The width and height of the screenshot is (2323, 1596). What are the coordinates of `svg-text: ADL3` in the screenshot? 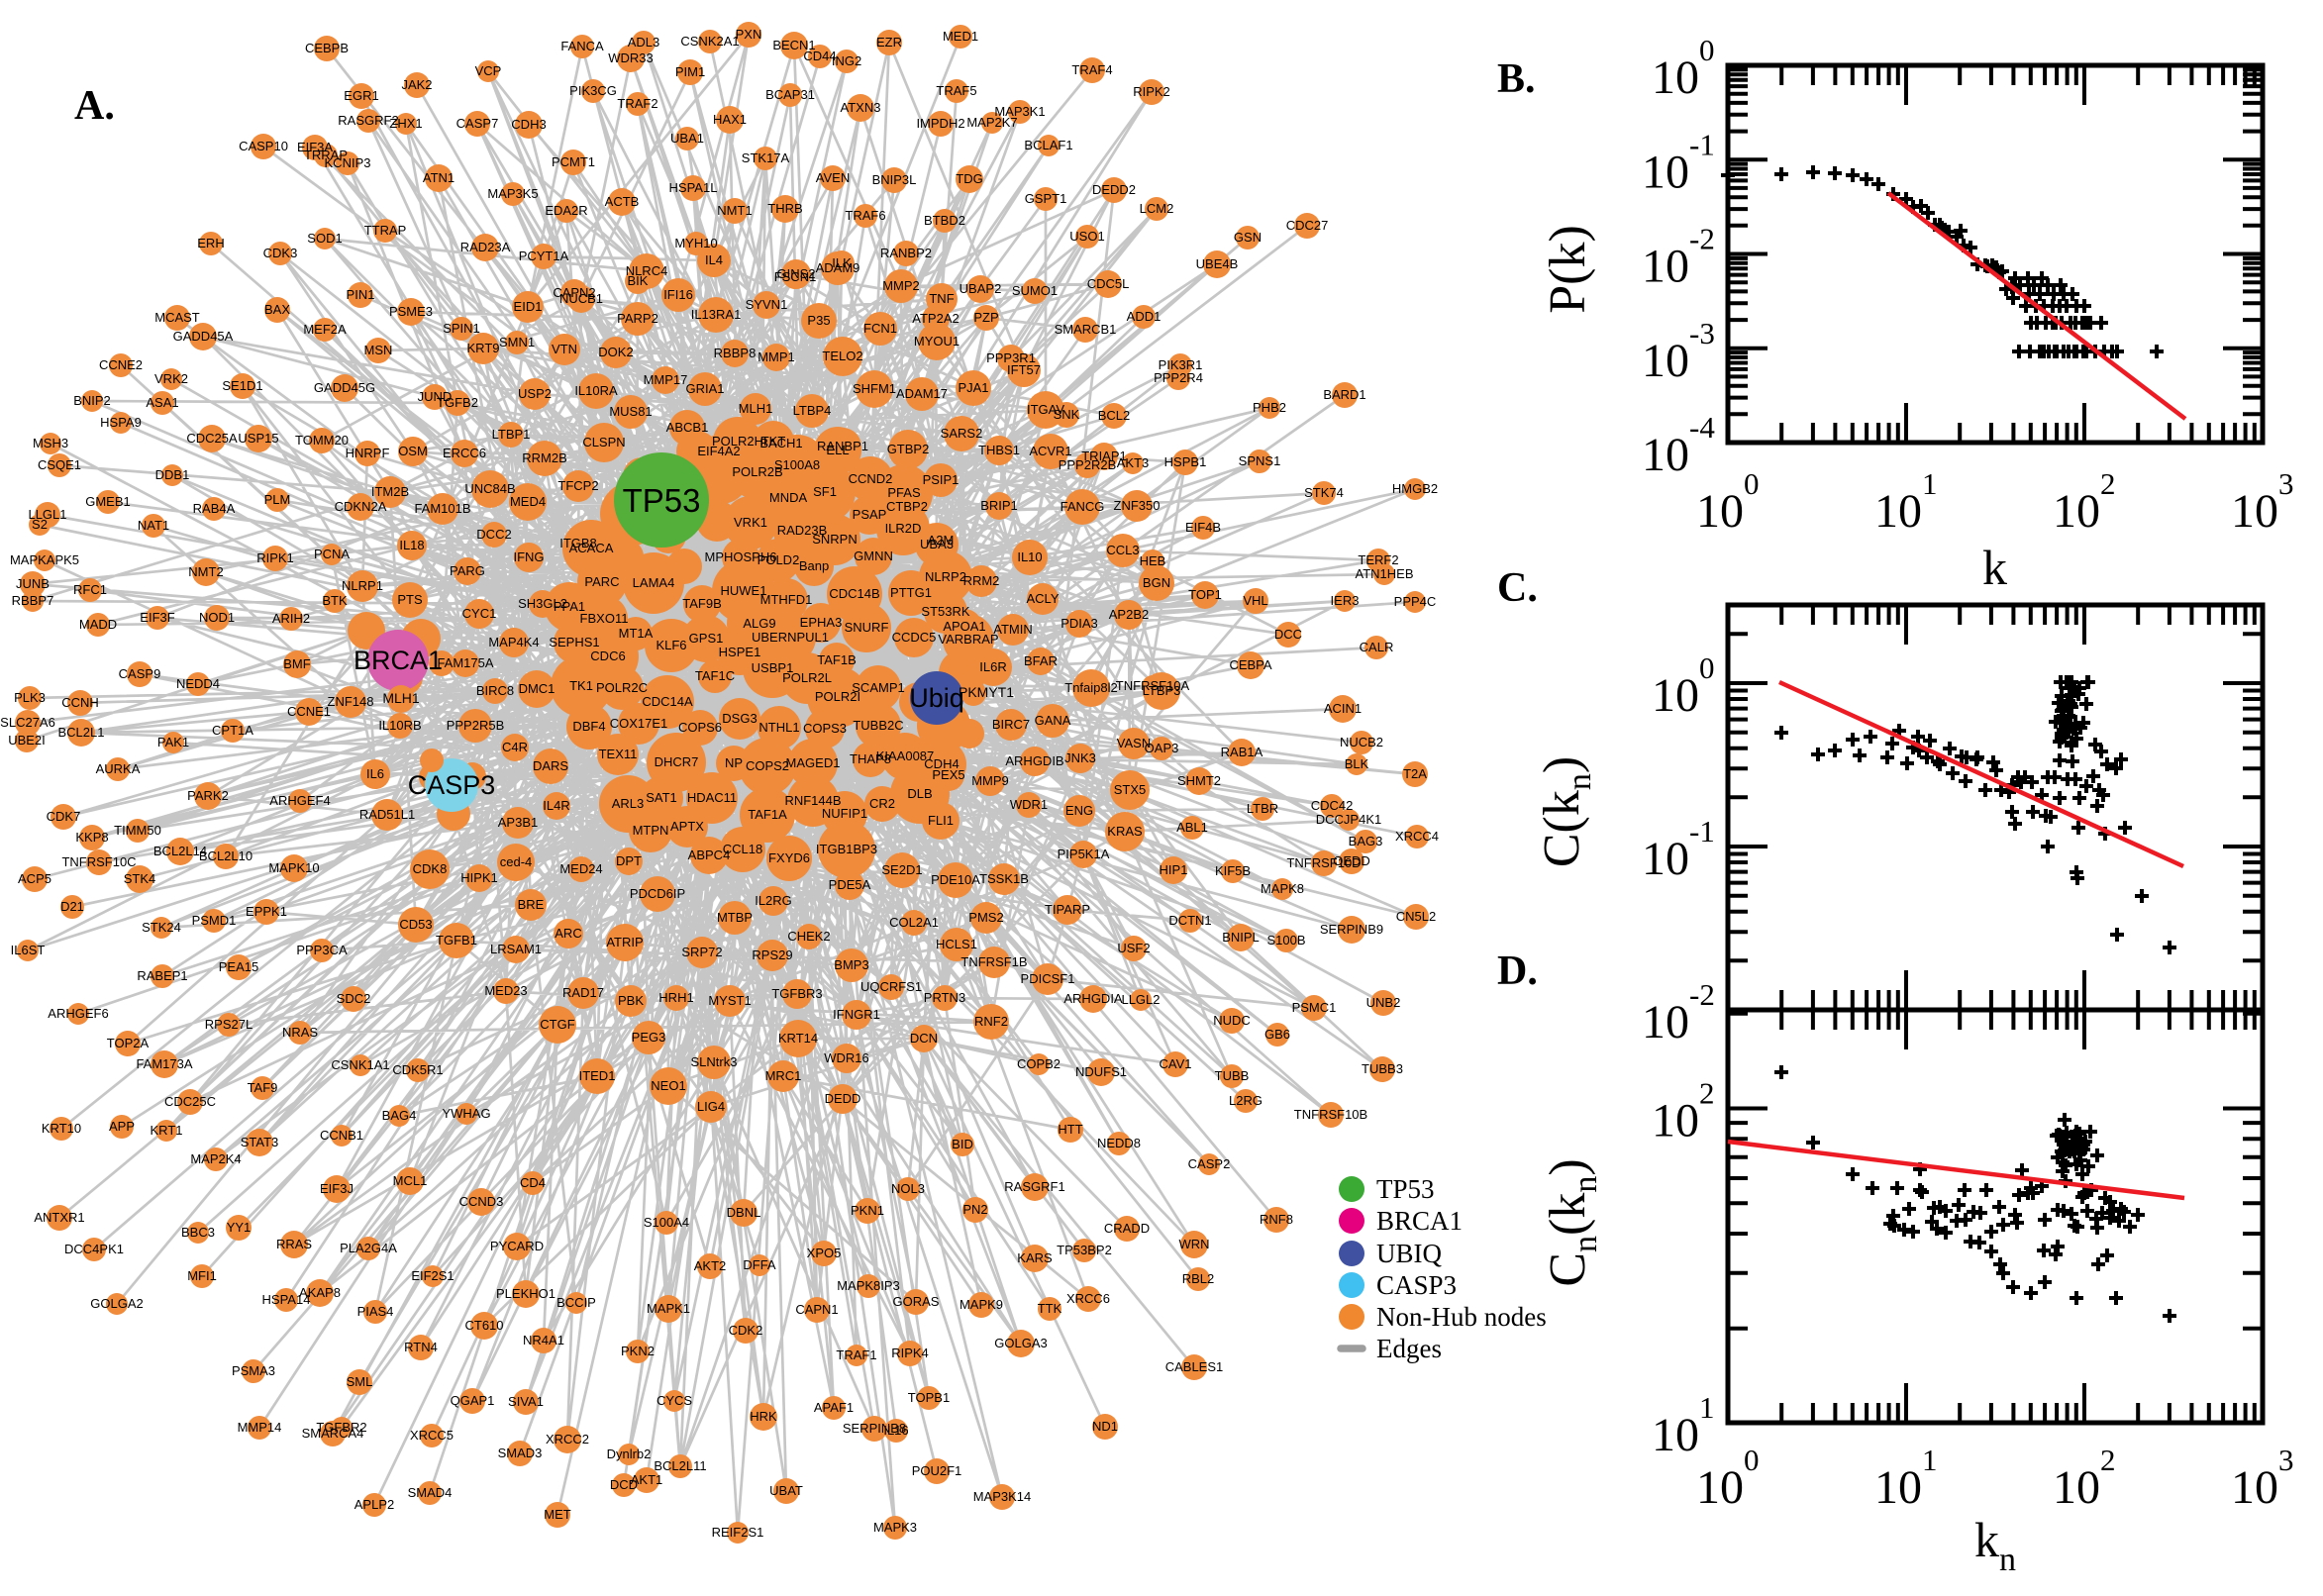 It's located at (644, 43).